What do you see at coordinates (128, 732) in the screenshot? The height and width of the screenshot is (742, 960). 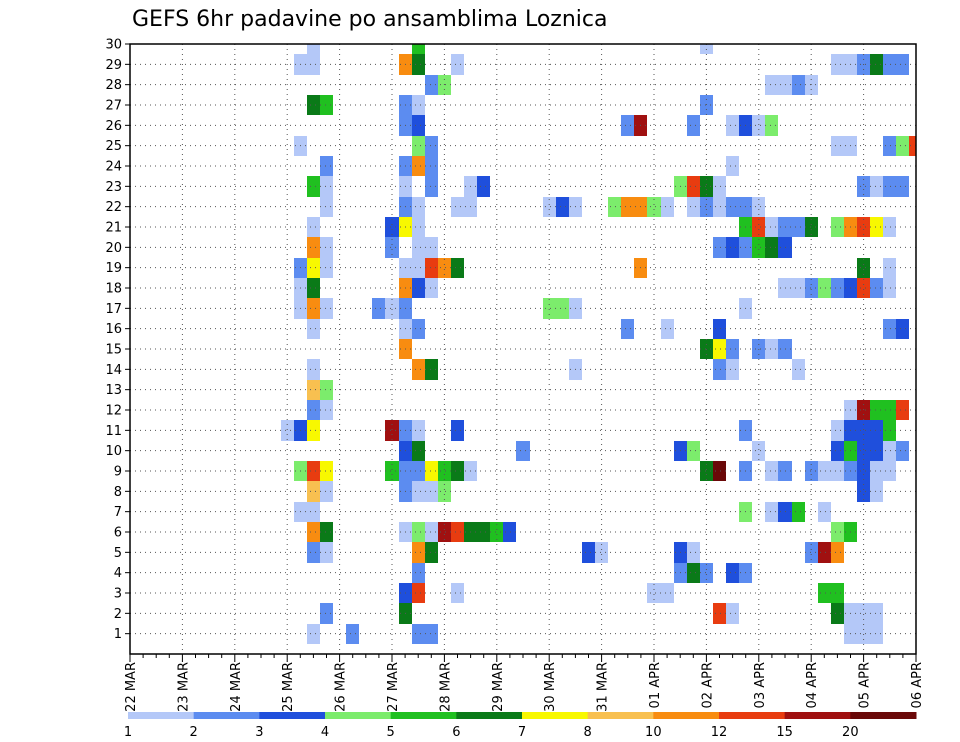 I see `colorbar-tick-label: 1` at bounding box center [128, 732].